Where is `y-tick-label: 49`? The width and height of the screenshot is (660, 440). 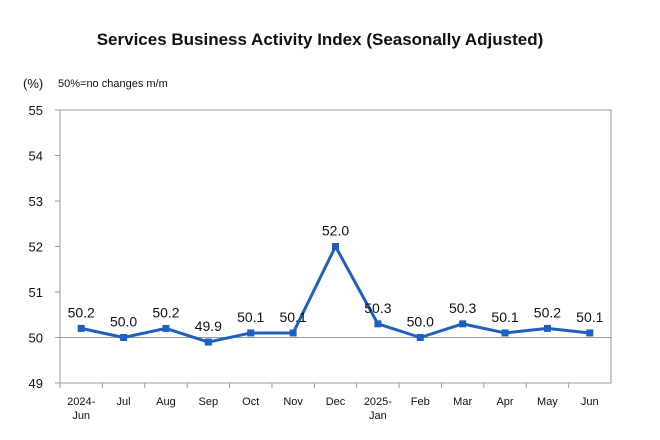 y-tick-label: 49 is located at coordinates (36, 383).